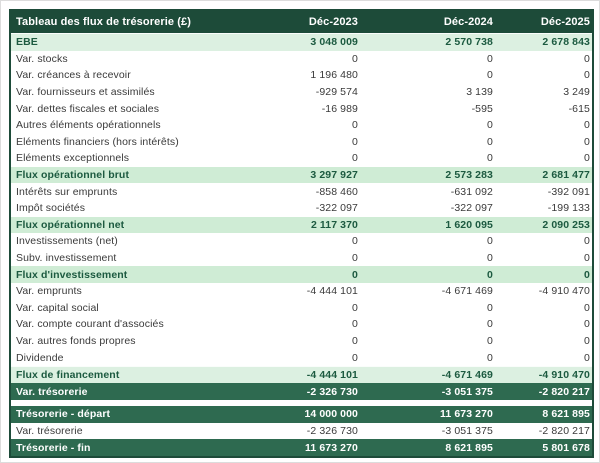 This screenshot has width=600, height=463. What do you see at coordinates (301, 125) in the screenshot?
I see `table-row: Autres éléments opérationnels 0 0 0` at bounding box center [301, 125].